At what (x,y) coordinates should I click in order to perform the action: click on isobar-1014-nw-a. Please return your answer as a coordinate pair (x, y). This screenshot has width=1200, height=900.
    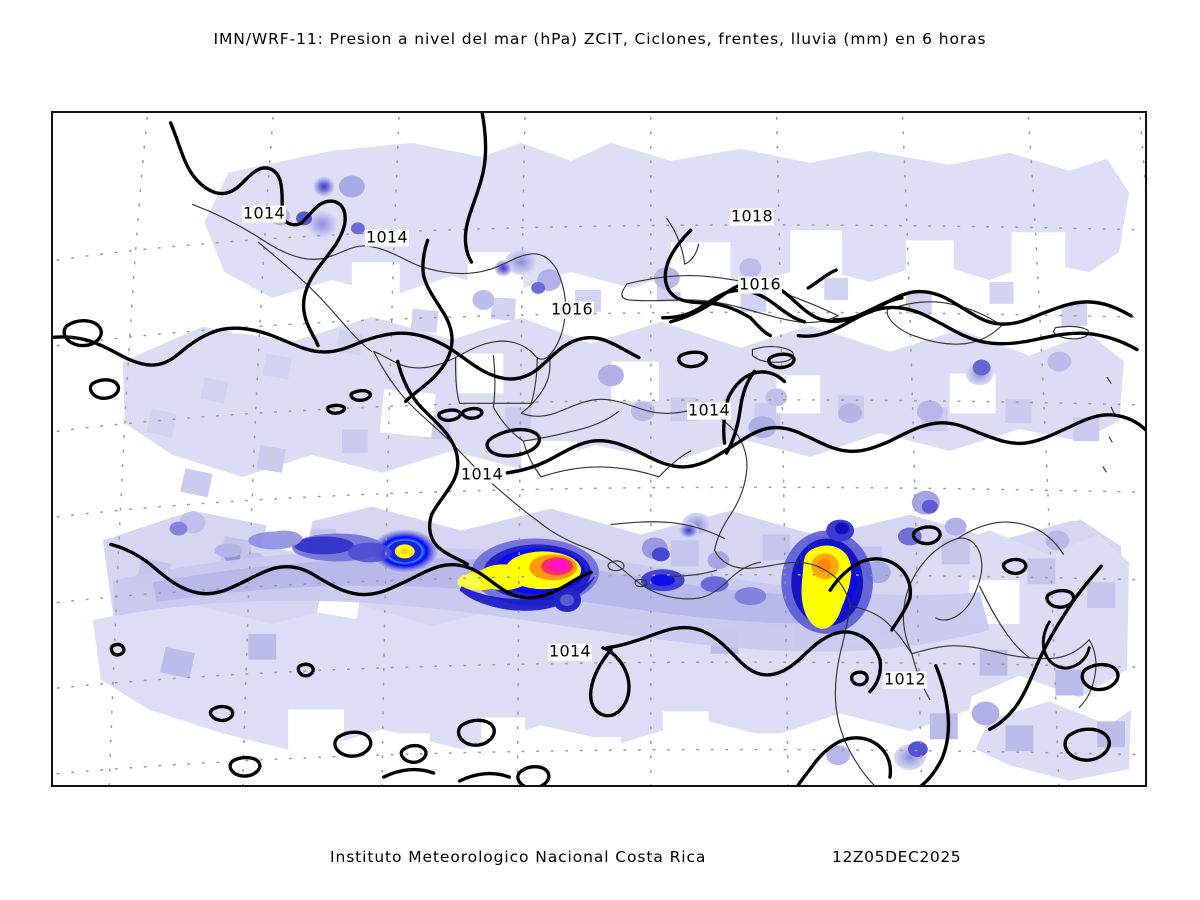
    Looking at the image, I should click on (227, 172).